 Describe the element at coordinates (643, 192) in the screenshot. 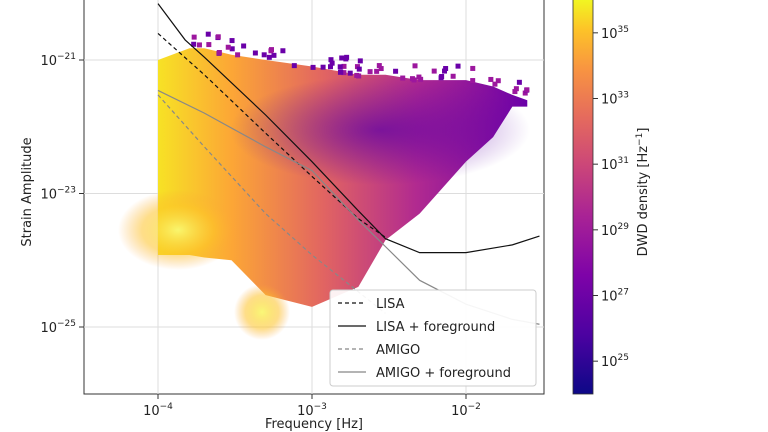

I see `colorbar-label: DWD density [Hz−1]` at that location.